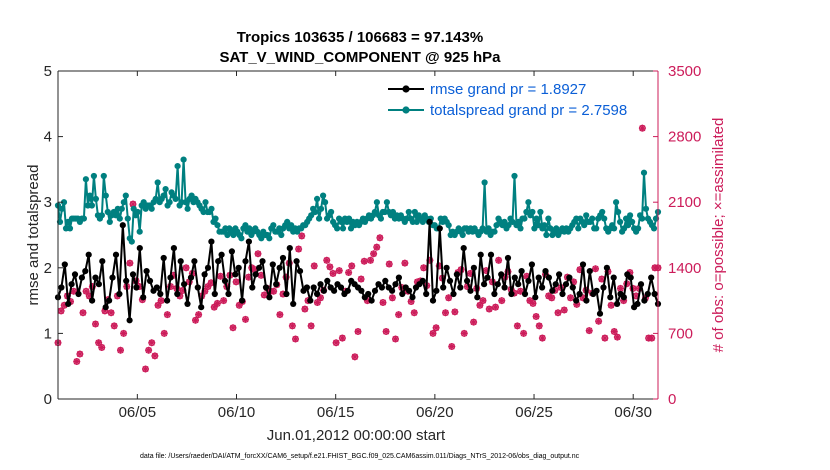 Image resolution: width=830 pixels, height=470 pixels. What do you see at coordinates (528, 110) in the screenshot?
I see `legend-spread-label: totalspread grand pr = 2.7598` at bounding box center [528, 110].